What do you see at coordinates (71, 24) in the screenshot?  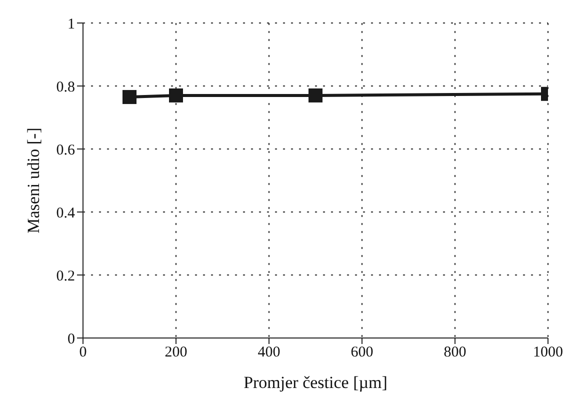 I see `y-tick-label: 1` at bounding box center [71, 24].